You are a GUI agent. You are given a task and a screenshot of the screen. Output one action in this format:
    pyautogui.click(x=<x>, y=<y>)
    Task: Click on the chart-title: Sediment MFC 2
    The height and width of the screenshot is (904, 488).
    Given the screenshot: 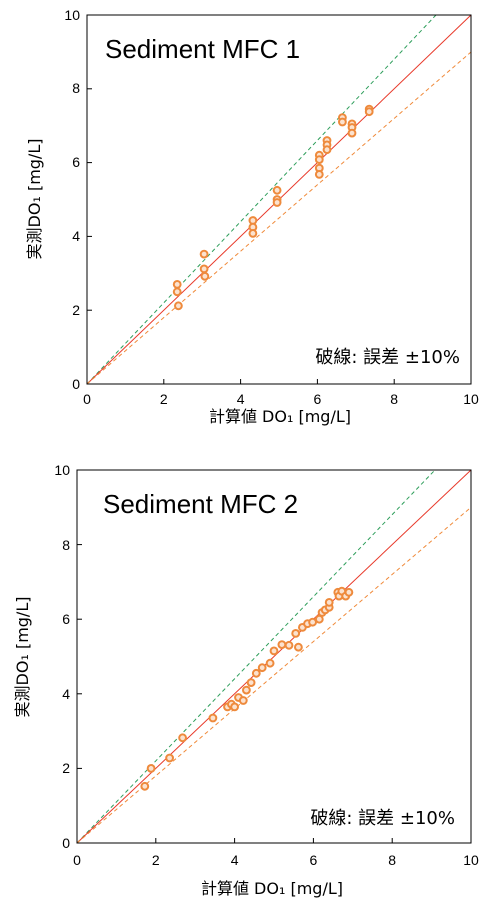 What is the action you would take?
    pyautogui.click(x=200, y=504)
    